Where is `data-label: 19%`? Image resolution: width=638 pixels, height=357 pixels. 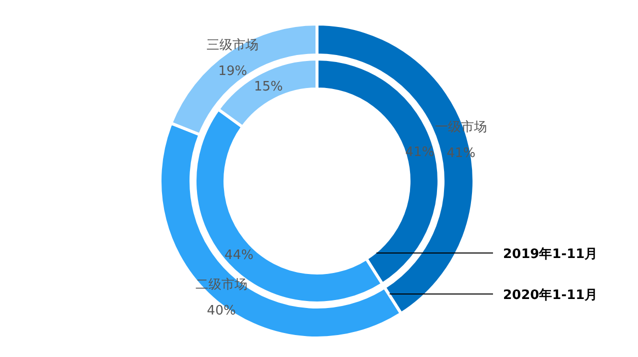 data-label: 19% is located at coordinates (233, 71).